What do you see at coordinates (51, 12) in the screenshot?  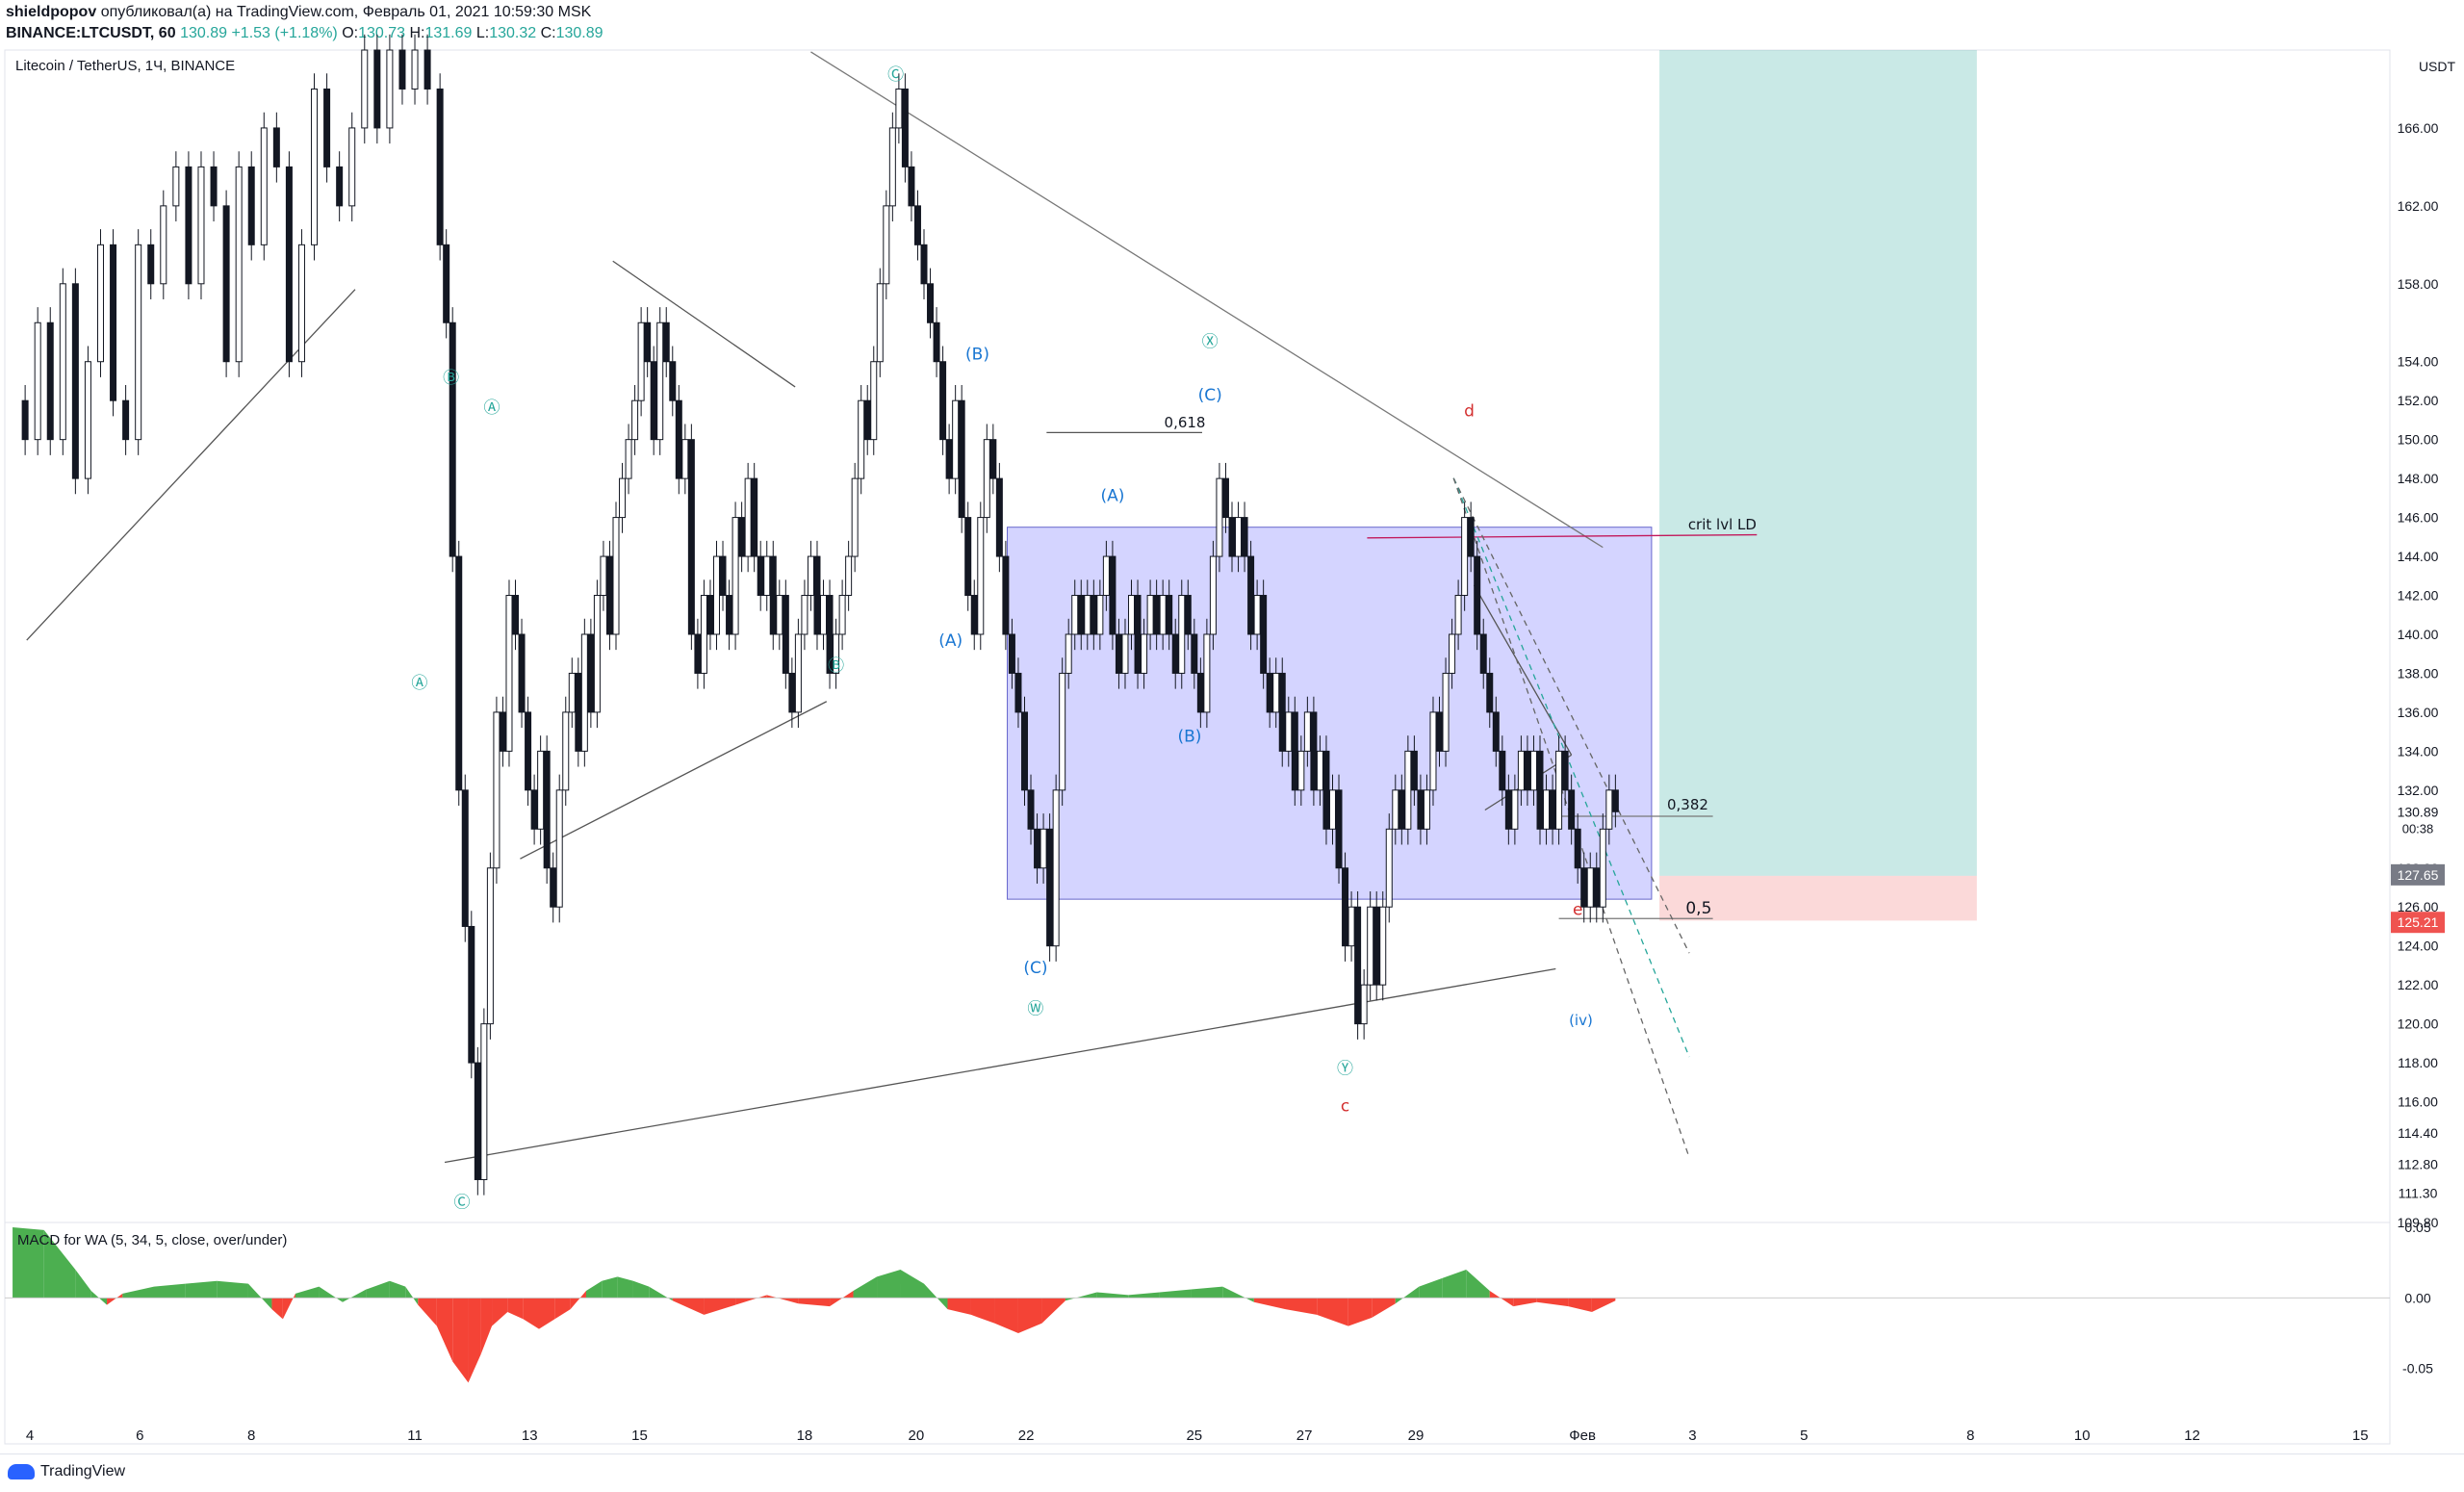 I see `author: shieldpopov` at bounding box center [51, 12].